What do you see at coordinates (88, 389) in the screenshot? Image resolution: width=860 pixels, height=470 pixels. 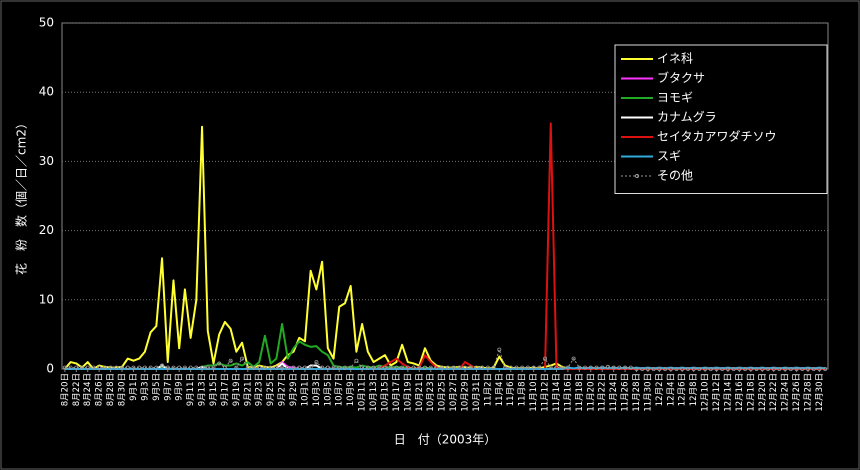 I see `x-tick-label: 8月24日` at bounding box center [88, 389].